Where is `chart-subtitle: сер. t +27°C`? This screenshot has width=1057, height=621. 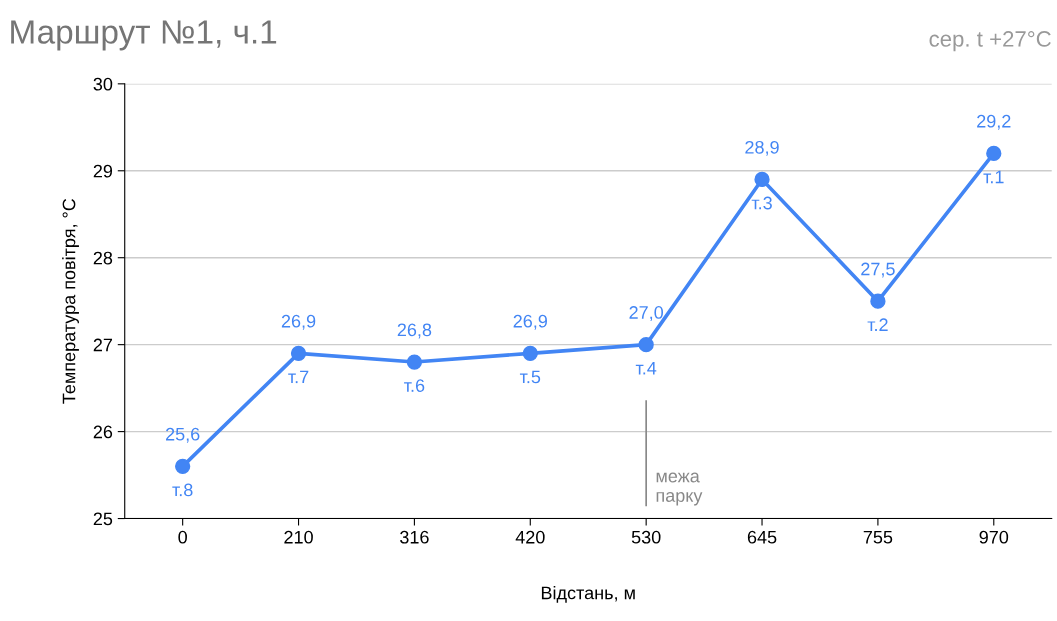
chart-subtitle: сер. t +27°C is located at coordinates (990, 41).